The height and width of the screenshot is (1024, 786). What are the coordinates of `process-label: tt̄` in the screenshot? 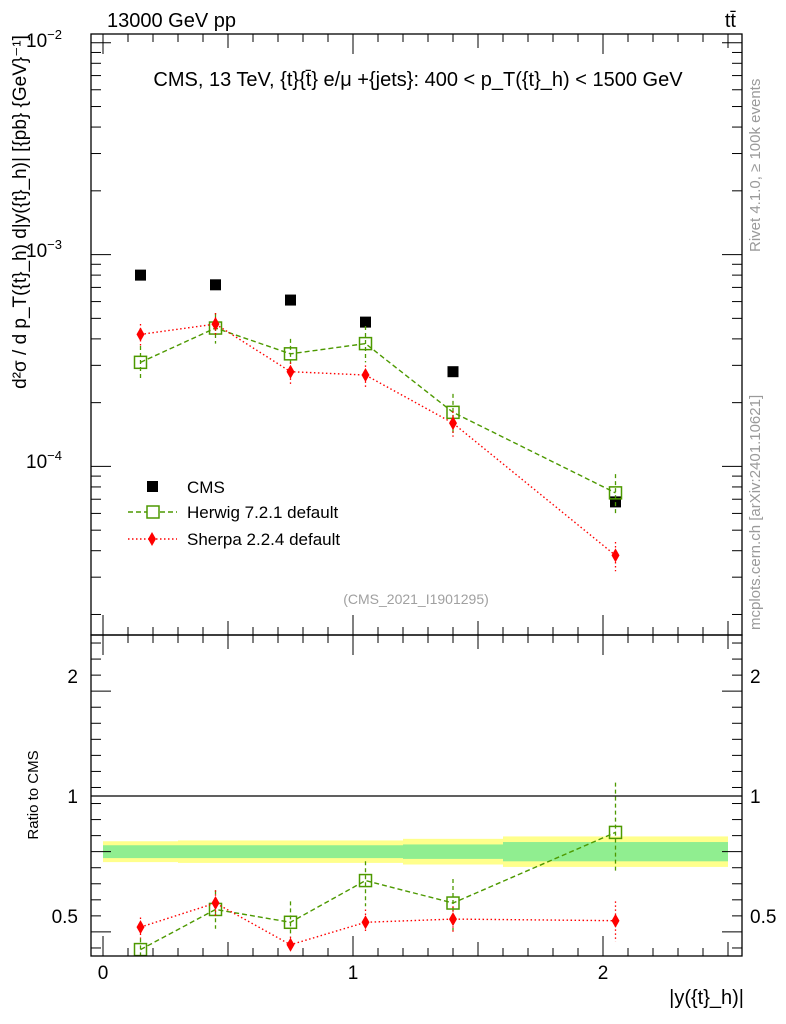 It's located at (731, 21).